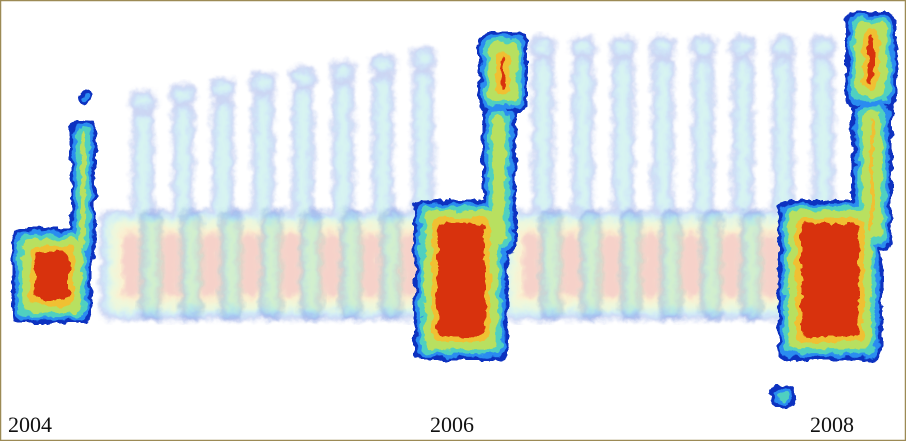  What do you see at coordinates (30, 424) in the screenshot?
I see `year-label: 2004` at bounding box center [30, 424].